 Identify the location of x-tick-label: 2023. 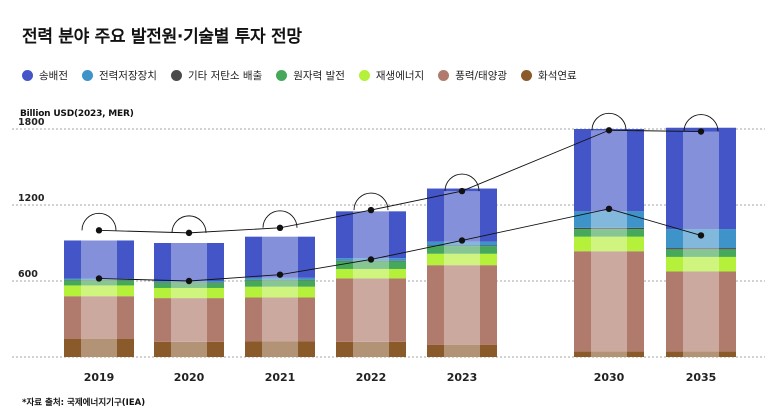
(462, 377).